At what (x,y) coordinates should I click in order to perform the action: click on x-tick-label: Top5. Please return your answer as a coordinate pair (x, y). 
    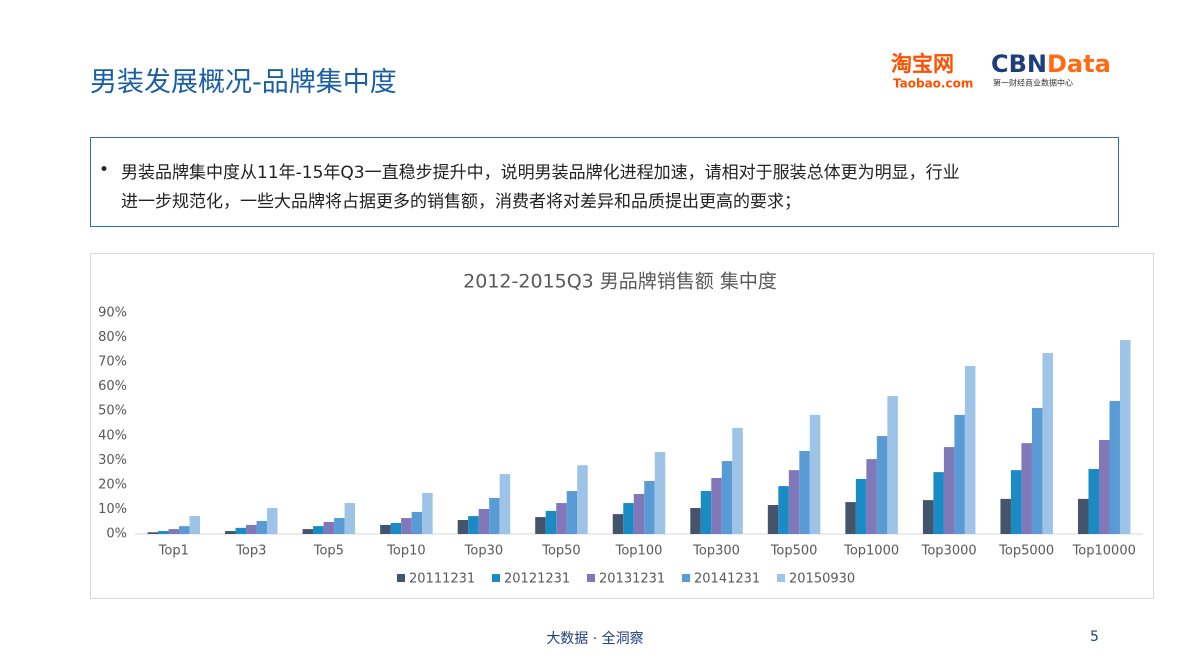
    Looking at the image, I should click on (328, 551).